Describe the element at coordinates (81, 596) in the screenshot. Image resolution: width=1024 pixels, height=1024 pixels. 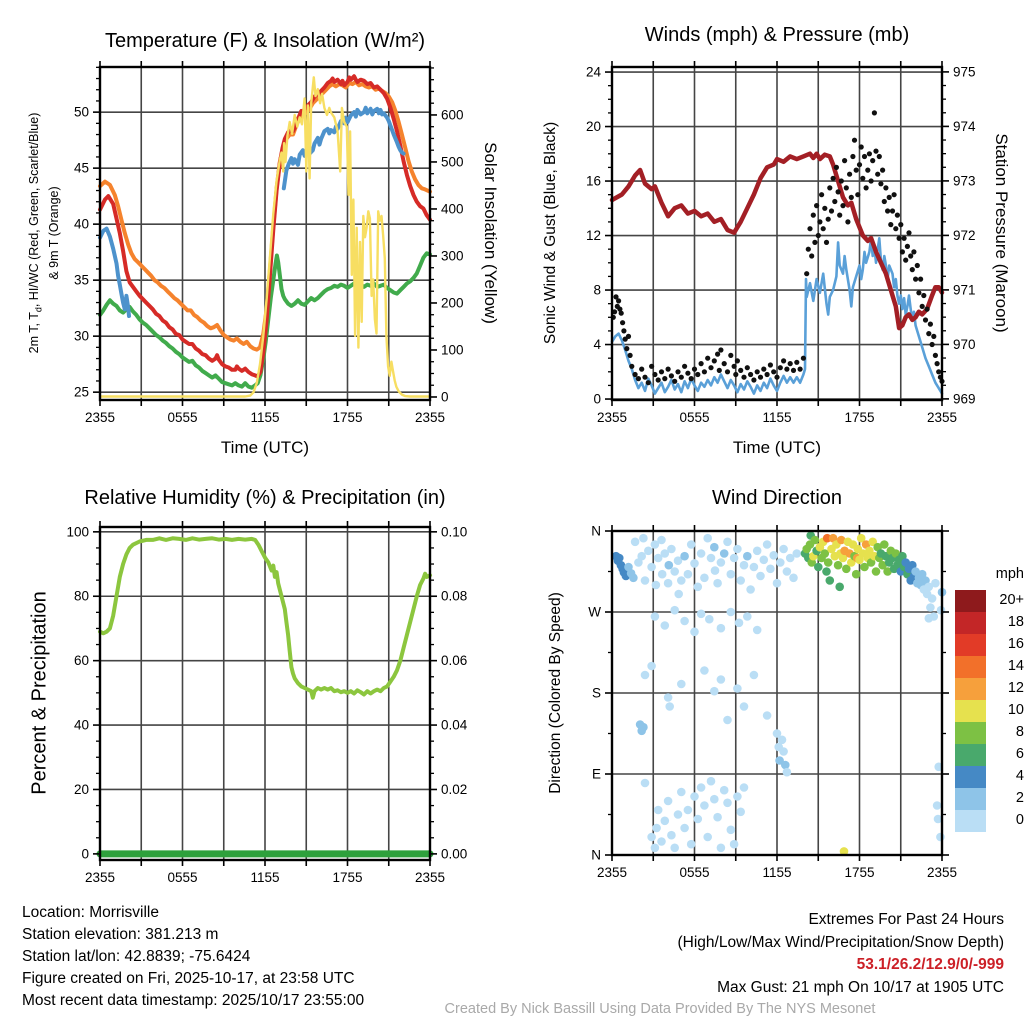
I see `svg-text: 80` at that location.